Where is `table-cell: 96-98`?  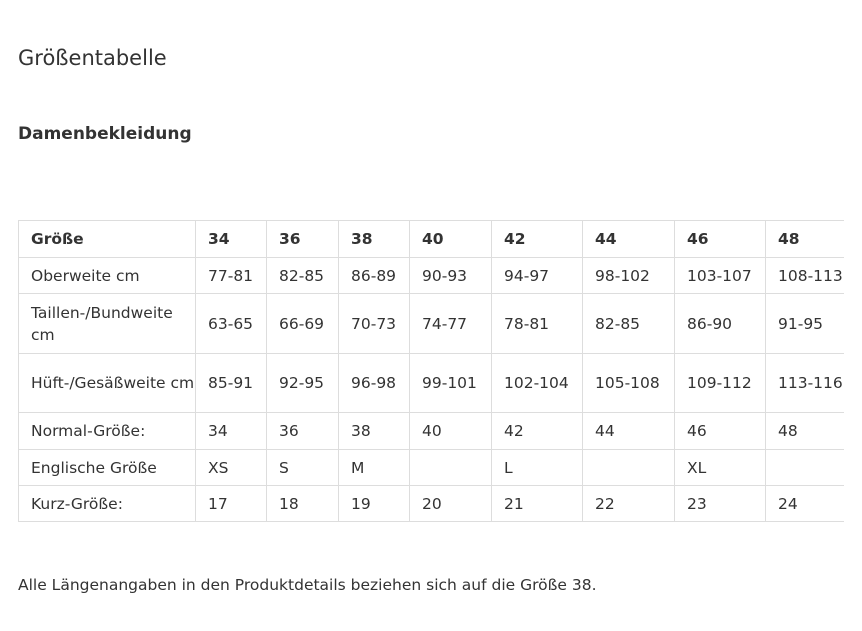 table-cell: 96-98 is located at coordinates (374, 383).